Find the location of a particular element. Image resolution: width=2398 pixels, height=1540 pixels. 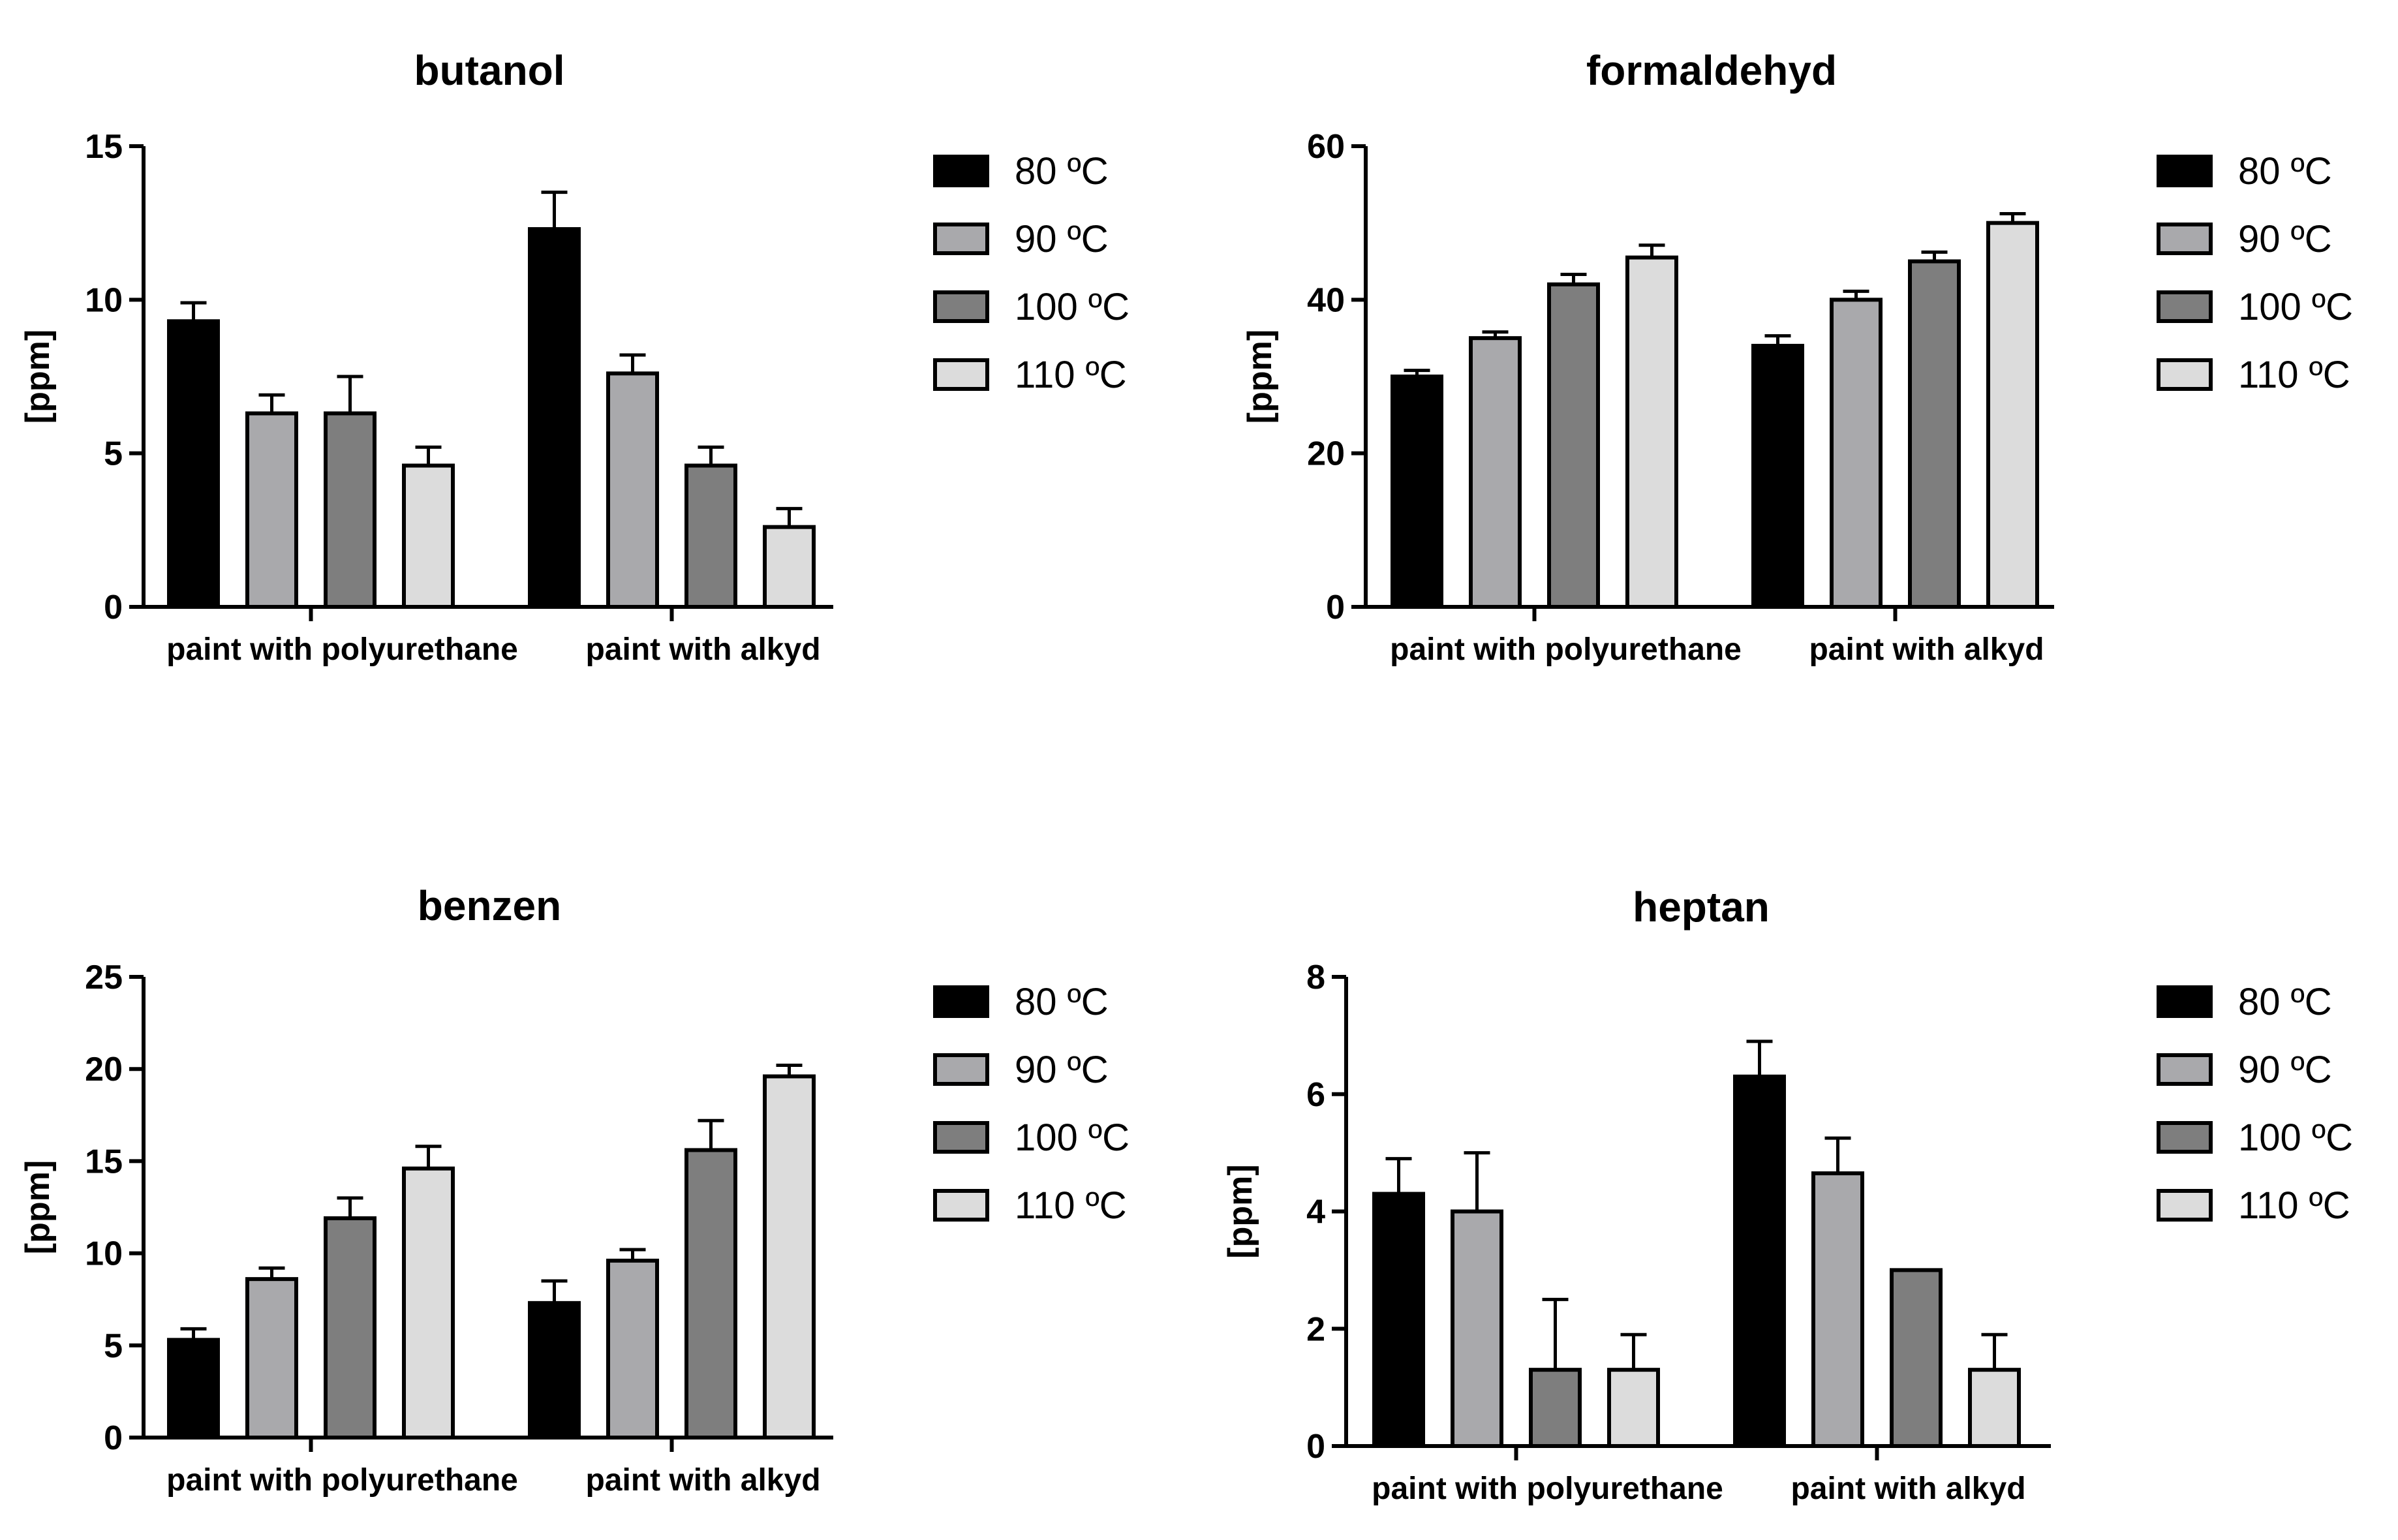

chart-title: benzen is located at coordinates (489, 906).